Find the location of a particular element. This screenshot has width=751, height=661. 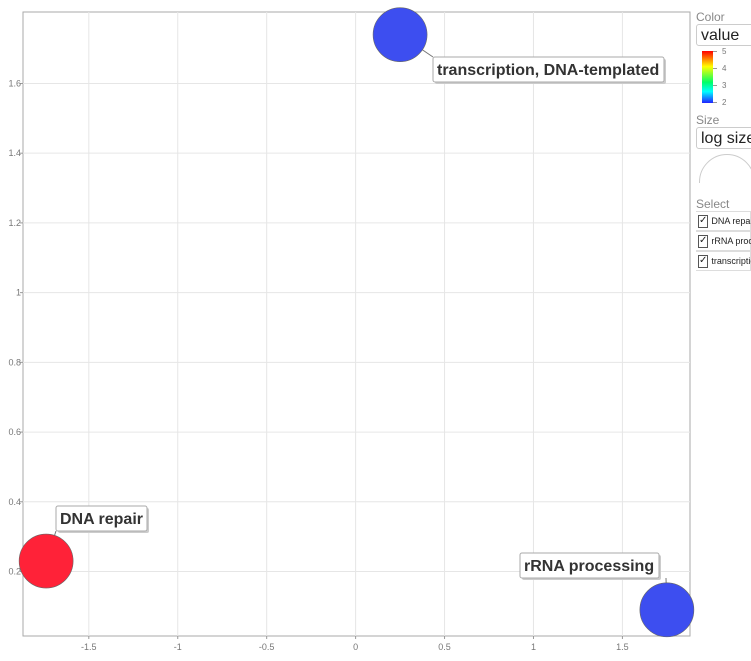

y-tick-label: 0.6 is located at coordinates (14, 432).